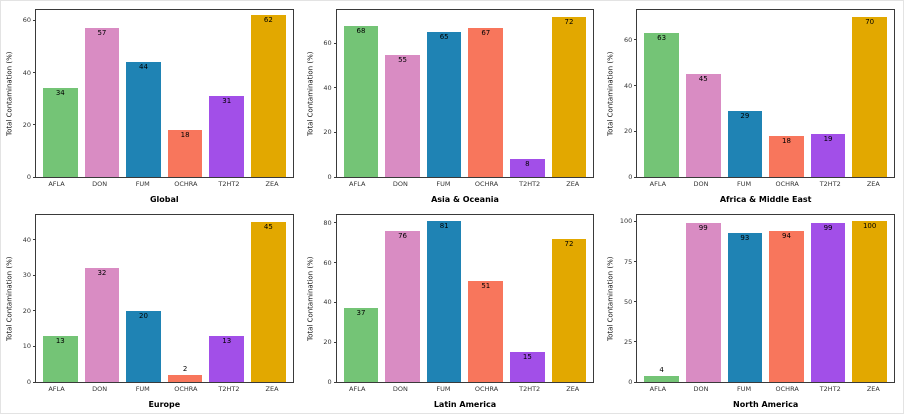 Image resolution: width=904 pixels, height=414 pixels. What do you see at coordinates (402, 115) in the screenshot?
I see `bar-don: 55` at bounding box center [402, 115].